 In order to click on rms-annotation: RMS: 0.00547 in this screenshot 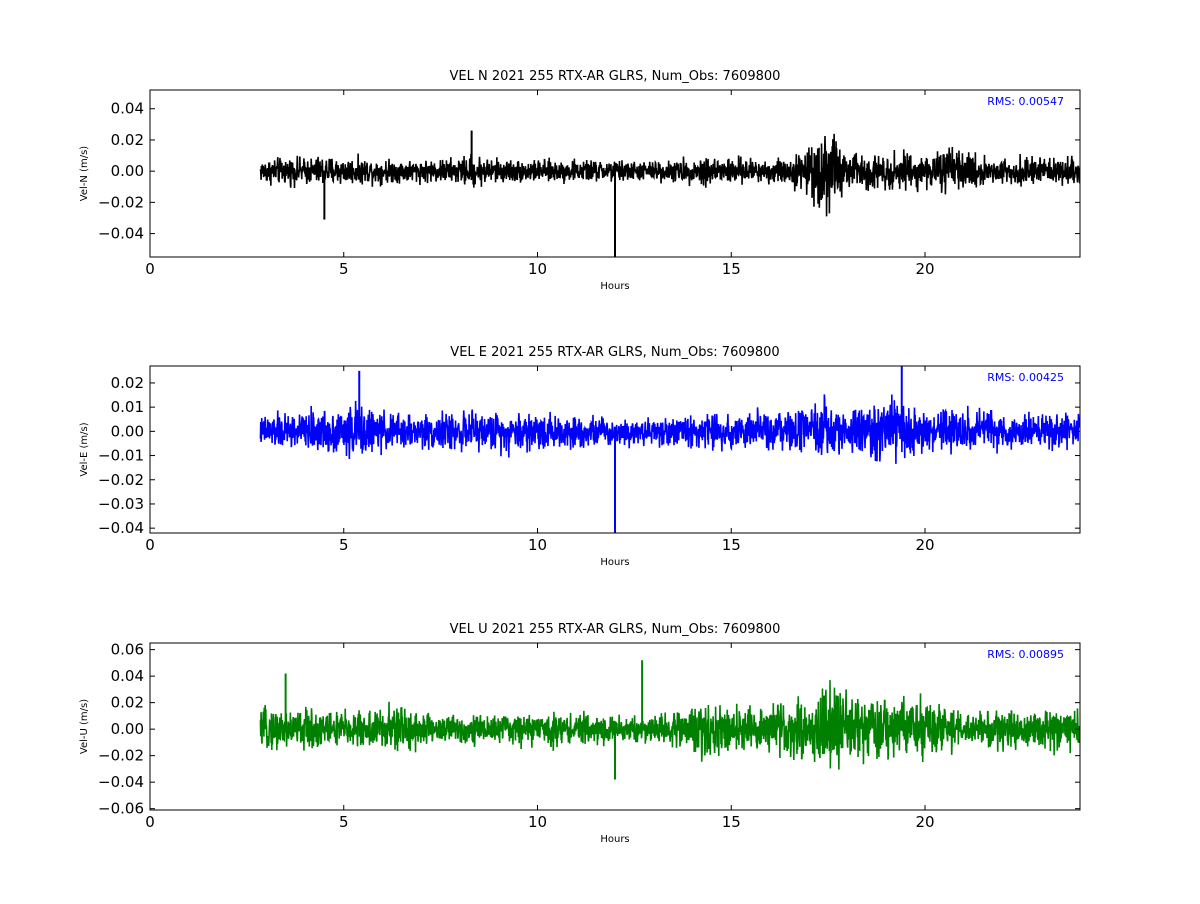, I will do `click(1025, 101)`.